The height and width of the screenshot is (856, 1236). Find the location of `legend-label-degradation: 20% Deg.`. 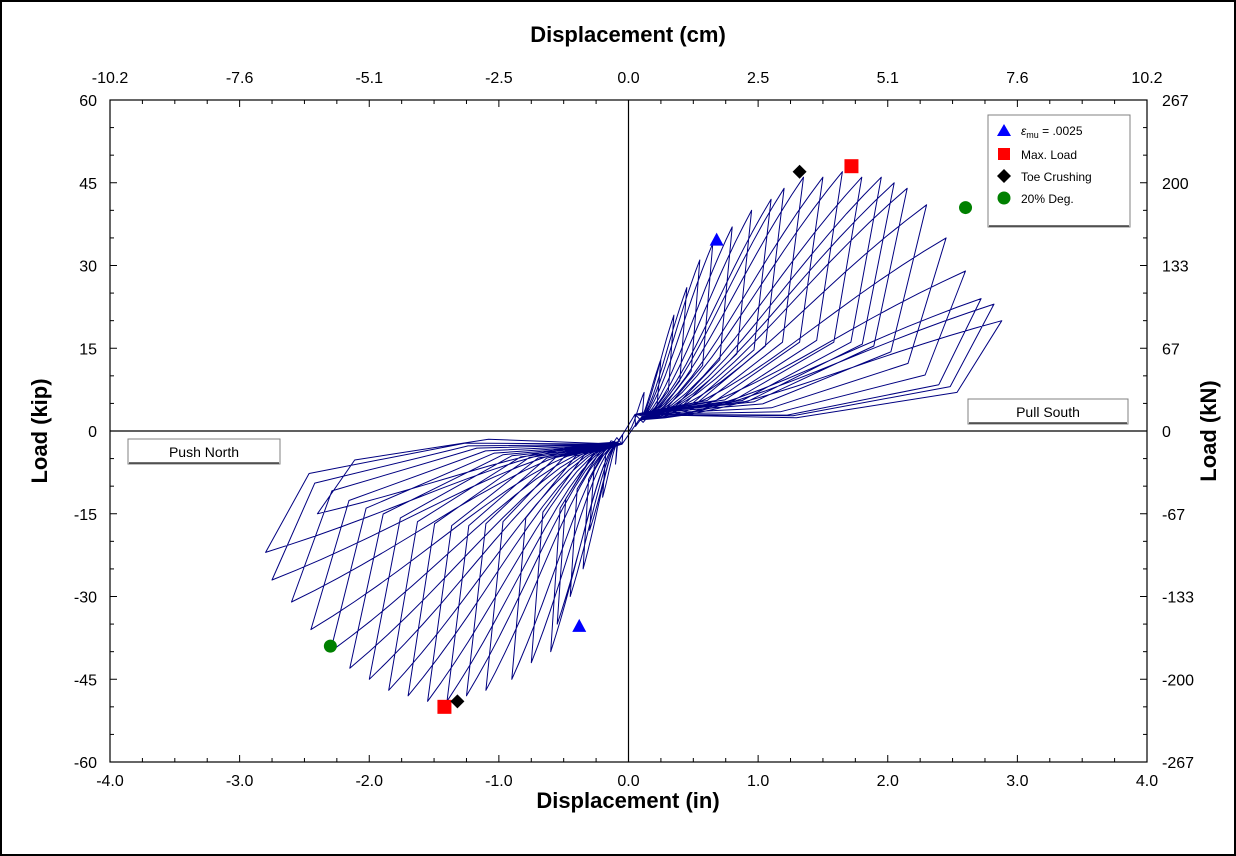

legend-label-degradation: 20% Deg. is located at coordinates (1047, 199).